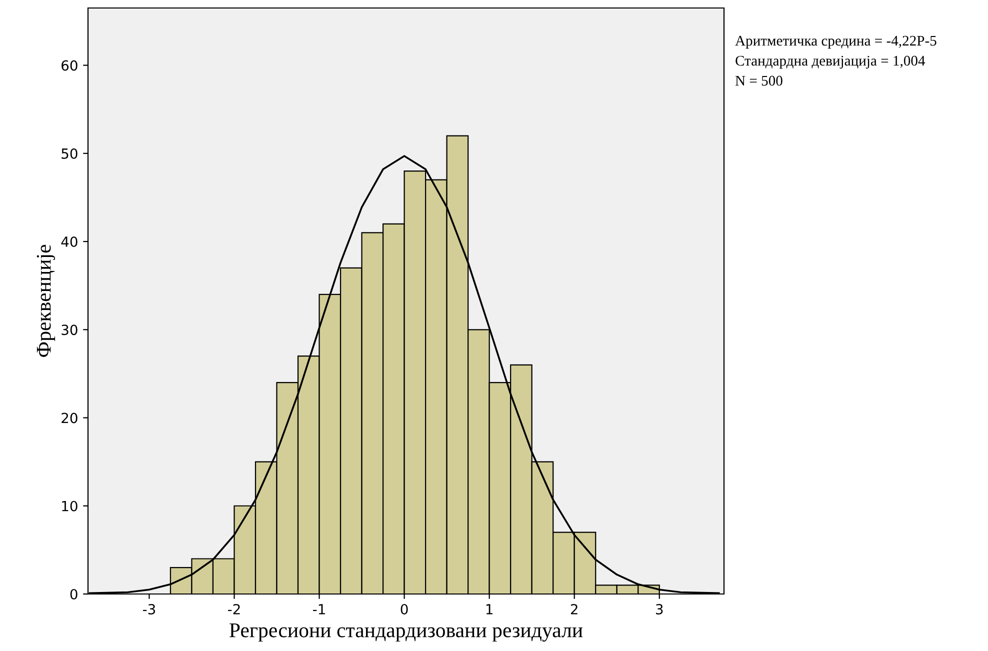 The height and width of the screenshot is (651, 988). What do you see at coordinates (234, 609) in the screenshot?
I see `x-tick-label: -2` at bounding box center [234, 609].